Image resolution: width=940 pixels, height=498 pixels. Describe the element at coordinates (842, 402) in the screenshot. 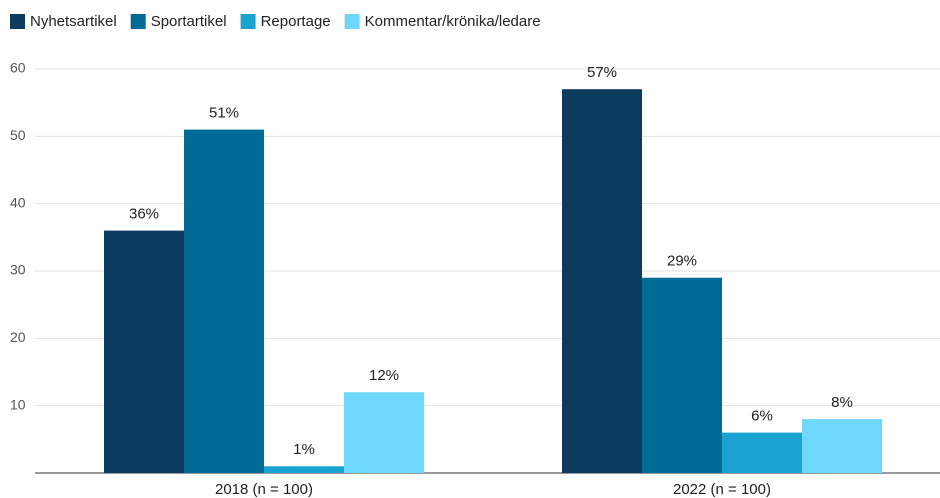

I see `value-label: 8%` at that location.